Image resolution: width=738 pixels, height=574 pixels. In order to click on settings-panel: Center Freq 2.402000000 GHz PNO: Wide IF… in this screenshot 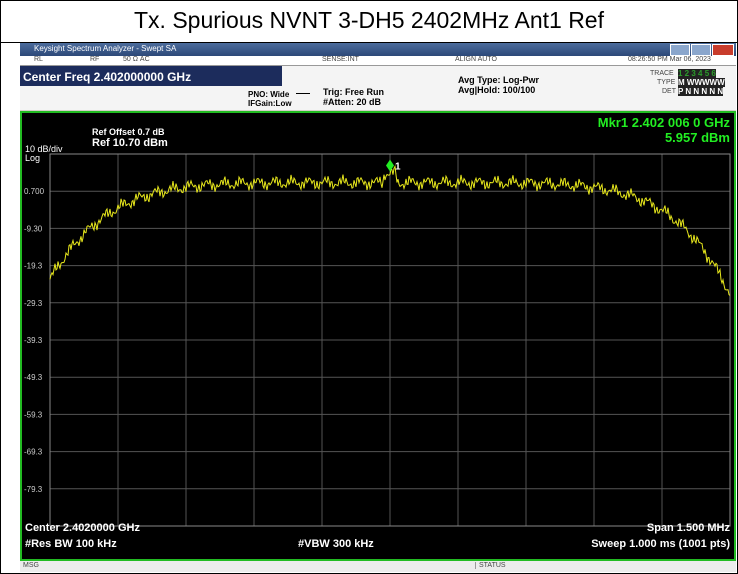, I will do `click(378, 88)`.